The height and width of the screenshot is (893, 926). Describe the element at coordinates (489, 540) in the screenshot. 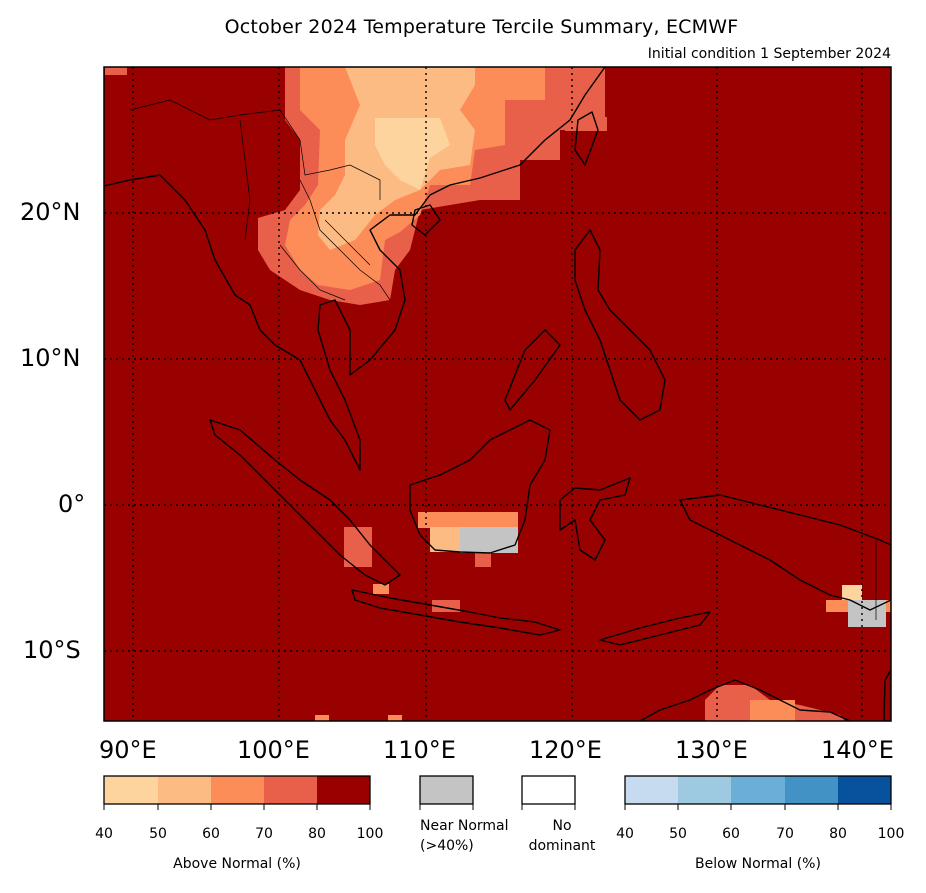

I see `near-normal-borneo` at that location.